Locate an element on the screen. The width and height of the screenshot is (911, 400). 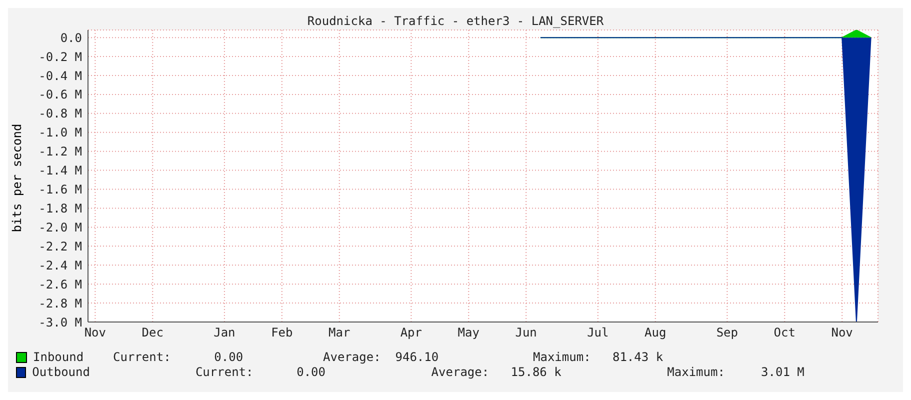
y-tick-label: -2.0 M is located at coordinates (60, 227).